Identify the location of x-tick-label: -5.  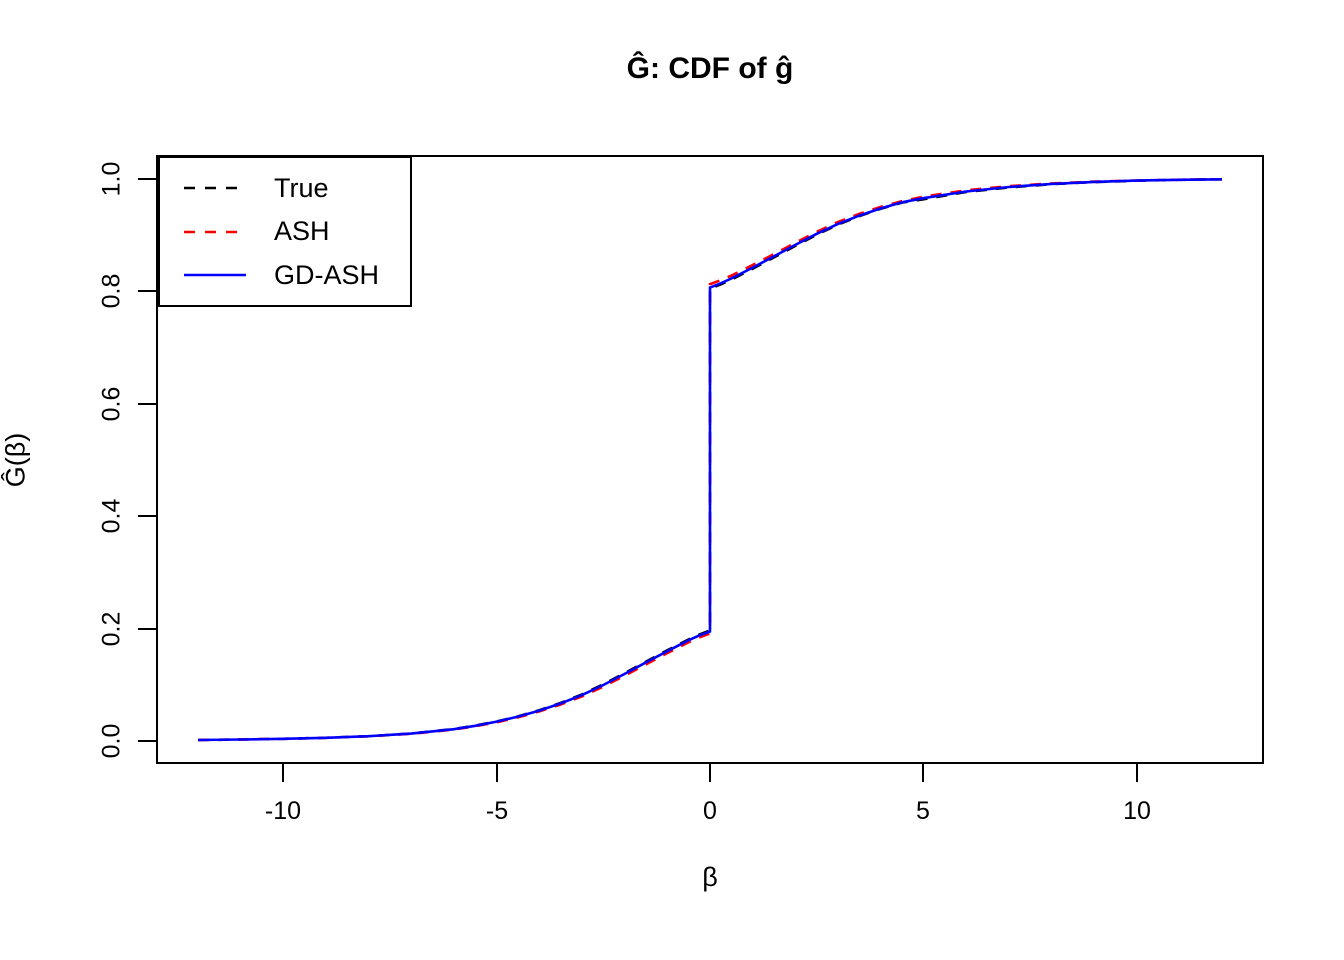
(497, 811).